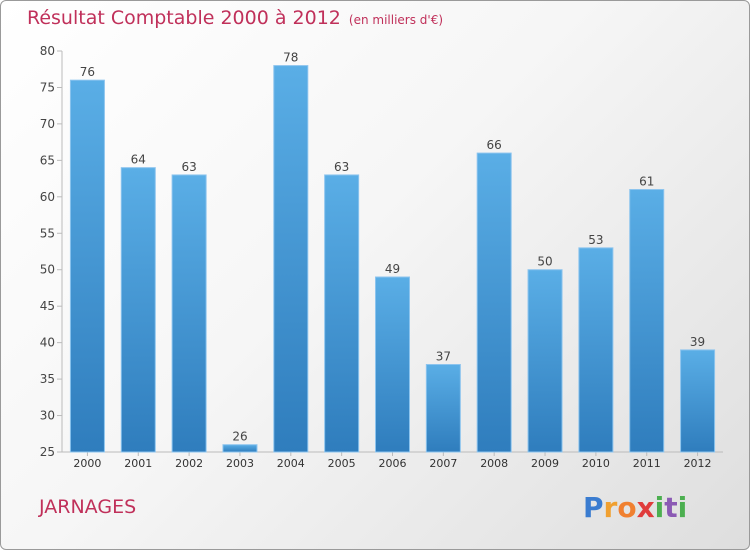  Describe the element at coordinates (544, 262) in the screenshot. I see `value-label-2009: 50` at that location.